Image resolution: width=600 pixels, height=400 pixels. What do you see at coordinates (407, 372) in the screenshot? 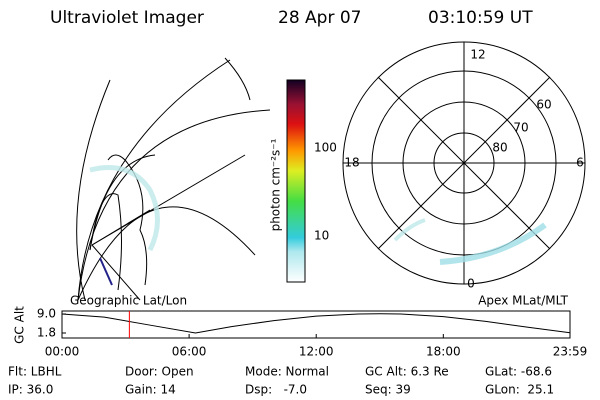
I see `status-field: GC Alt: 6.3 Re` at bounding box center [407, 372].